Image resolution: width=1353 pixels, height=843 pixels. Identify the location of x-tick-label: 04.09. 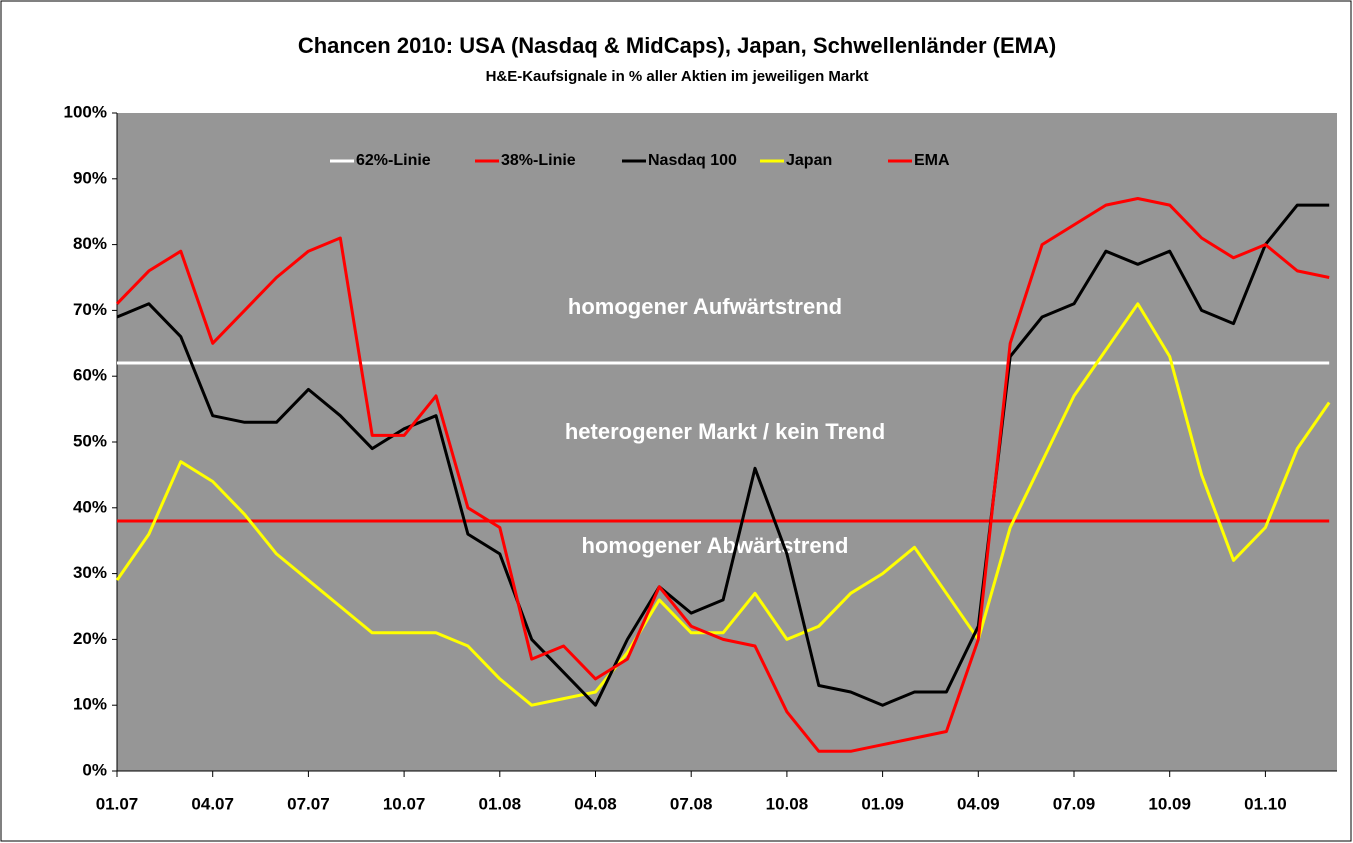
(978, 803).